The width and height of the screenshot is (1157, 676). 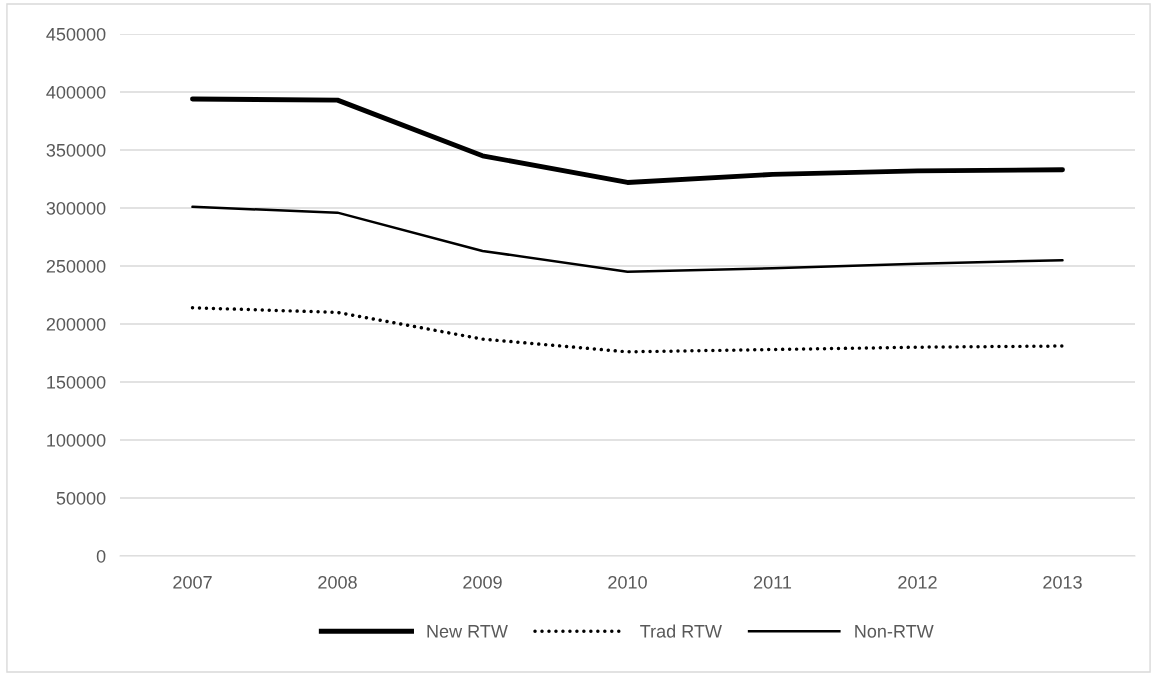 What do you see at coordinates (76, 92) in the screenshot?
I see `y-tick-label: 400000` at bounding box center [76, 92].